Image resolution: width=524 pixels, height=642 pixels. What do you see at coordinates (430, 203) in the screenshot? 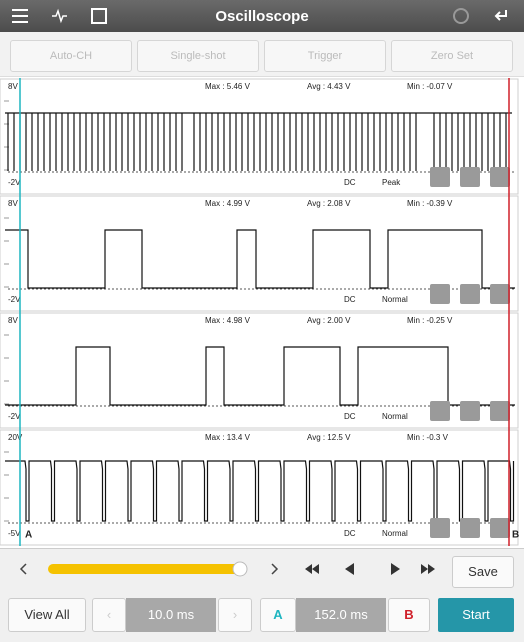
I see `channel-min: Min : -0.39 V` at bounding box center [430, 203].